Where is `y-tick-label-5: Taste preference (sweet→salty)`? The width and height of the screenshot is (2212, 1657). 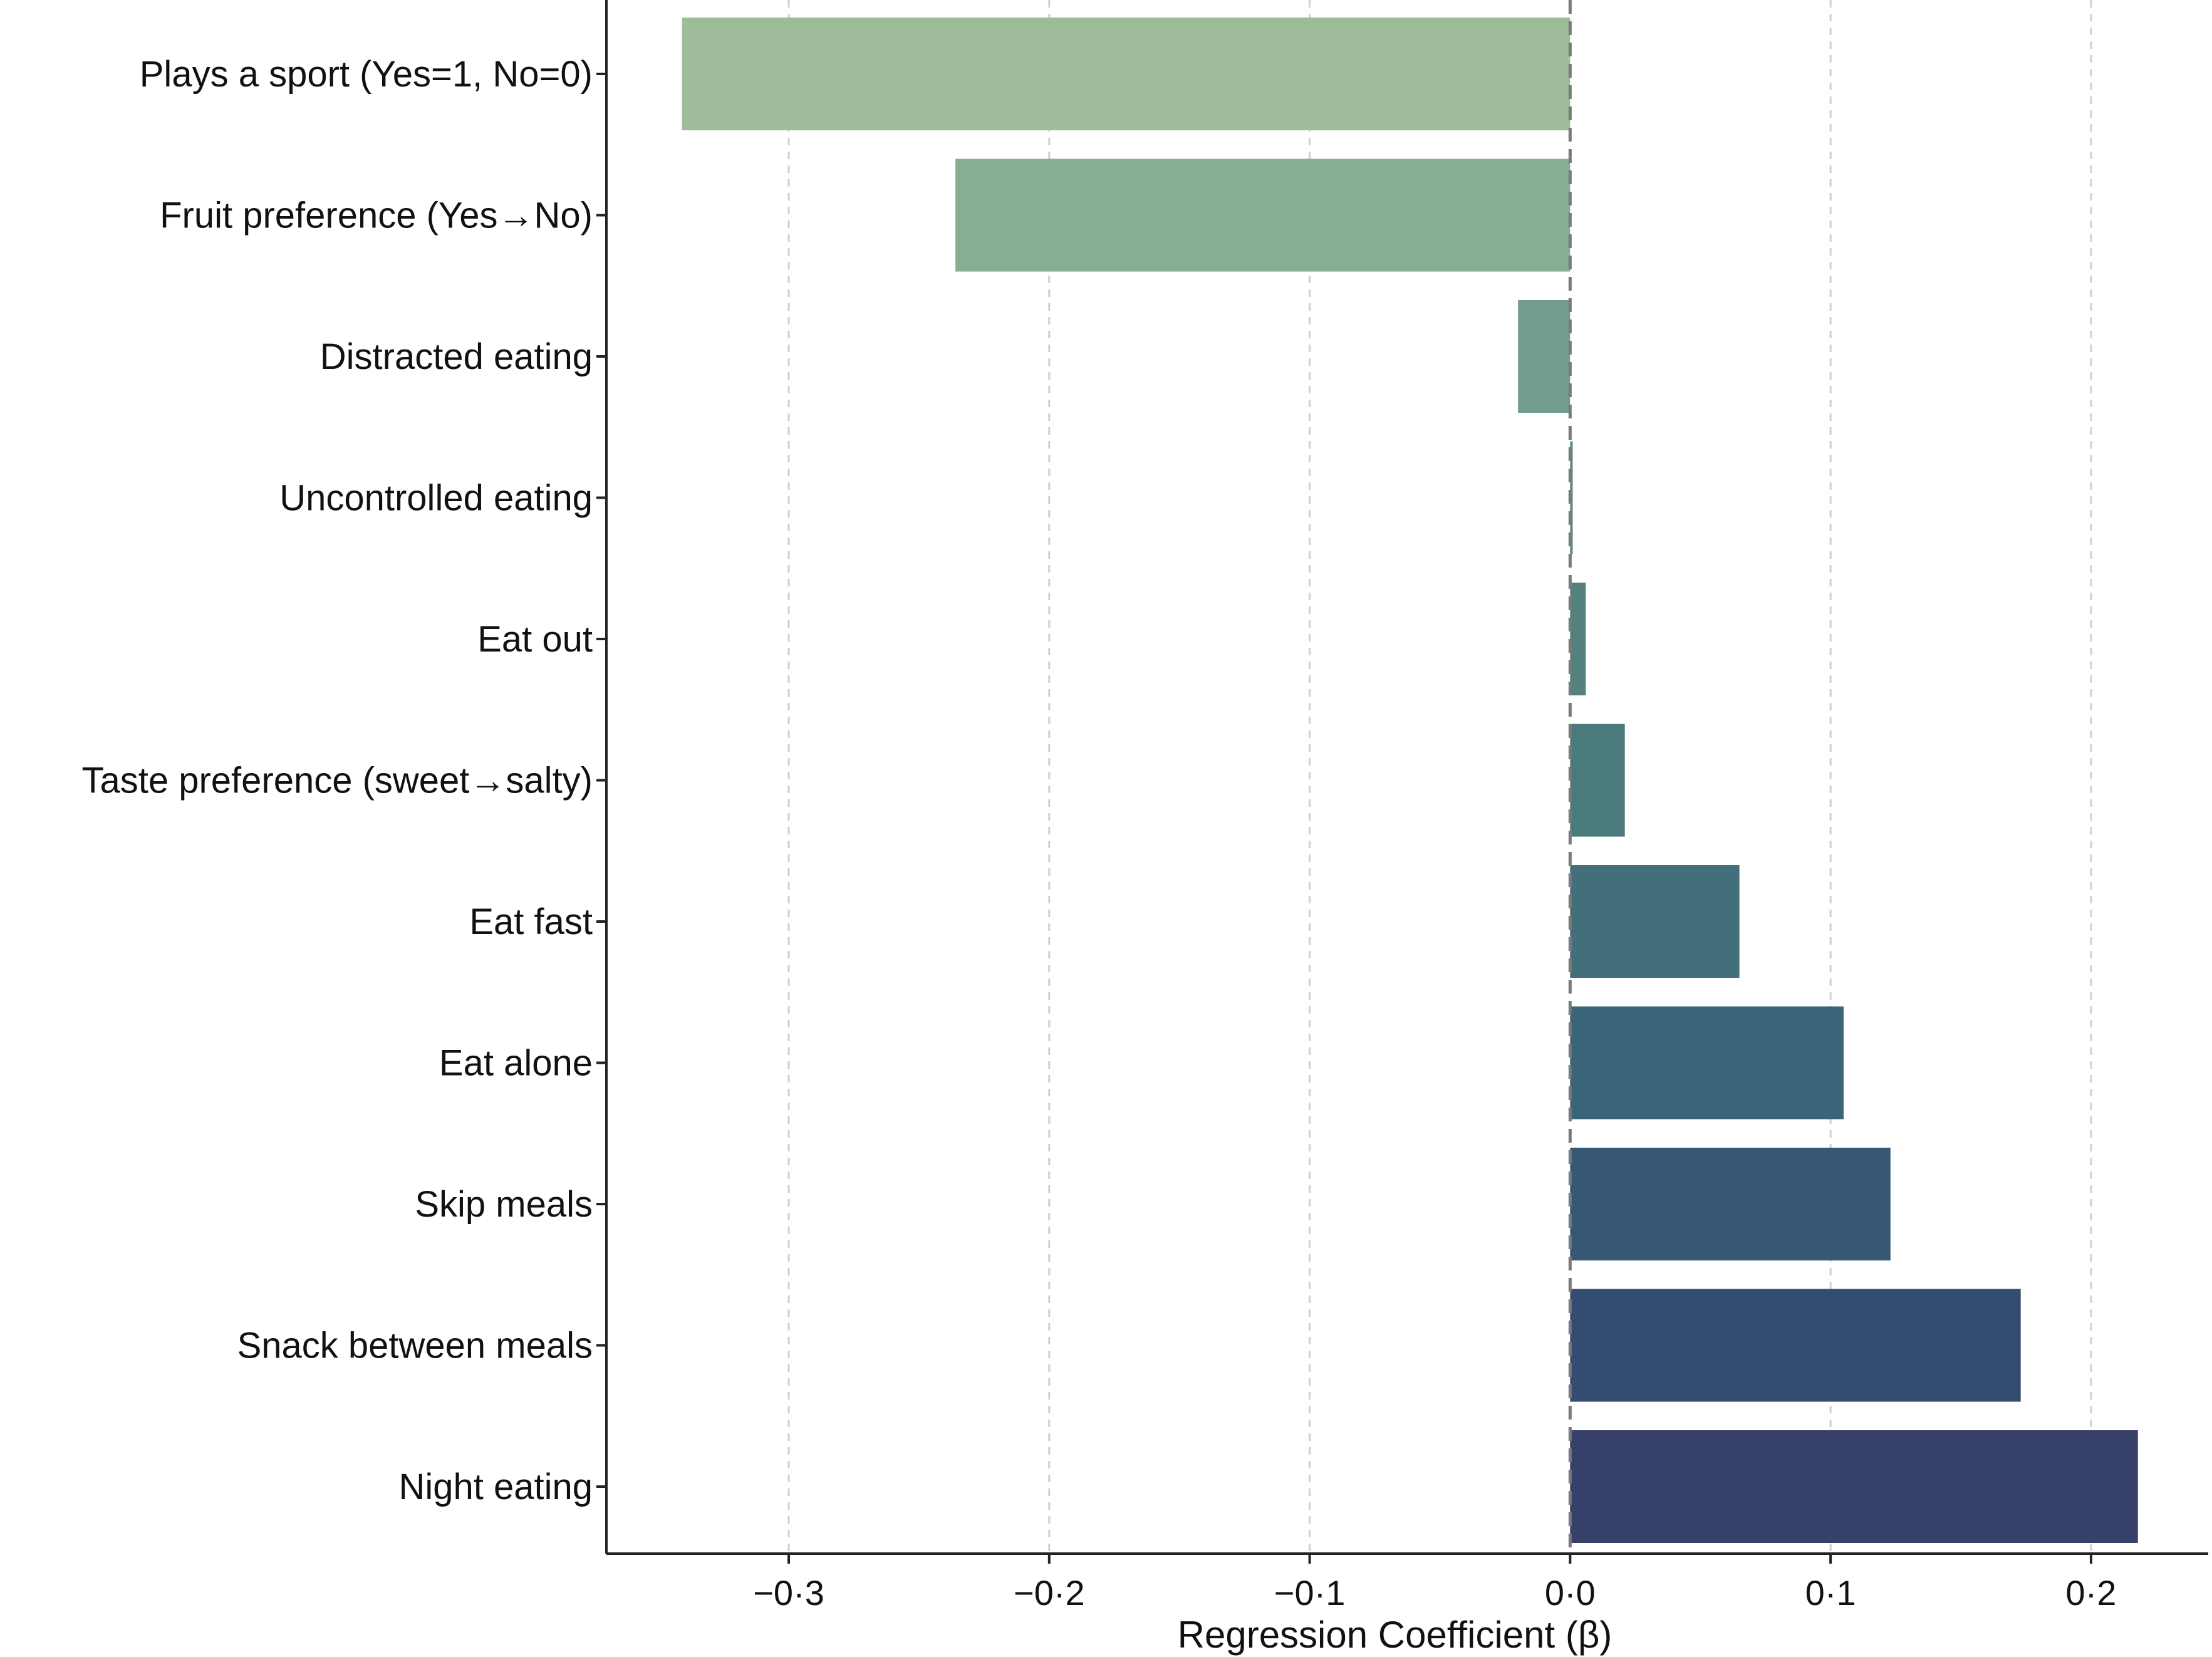
y-tick-label-5: Taste preference (sweet→salty) is located at coordinates (337, 781).